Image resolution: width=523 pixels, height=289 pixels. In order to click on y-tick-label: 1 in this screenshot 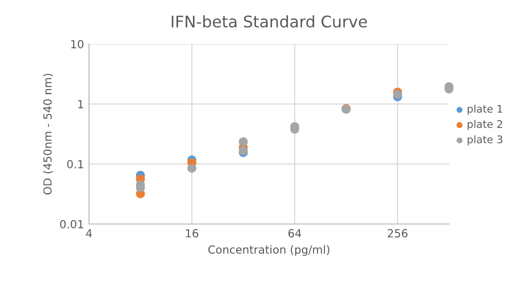, I will do `click(81, 104)`.